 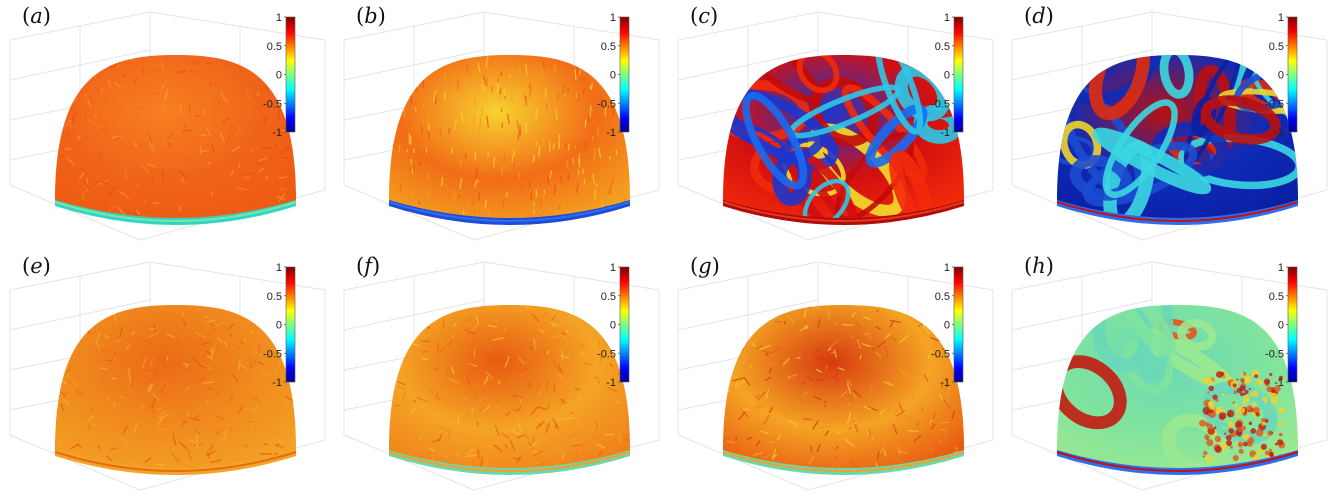 I want to click on panel-label: (a), so click(x=36, y=16).